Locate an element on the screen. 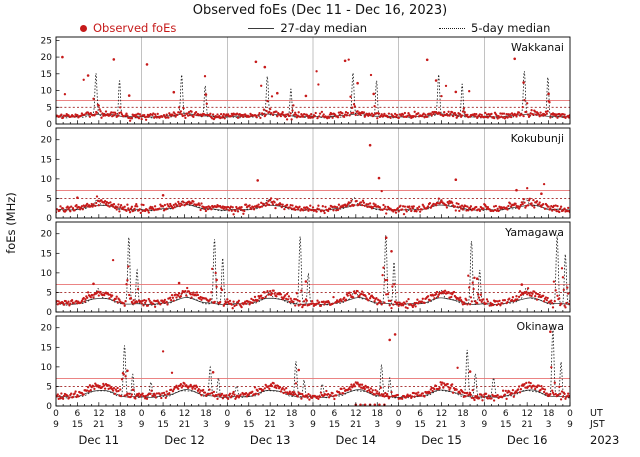 This screenshot has height=457, width=640. observed-dot-icon is located at coordinates (83, 28).